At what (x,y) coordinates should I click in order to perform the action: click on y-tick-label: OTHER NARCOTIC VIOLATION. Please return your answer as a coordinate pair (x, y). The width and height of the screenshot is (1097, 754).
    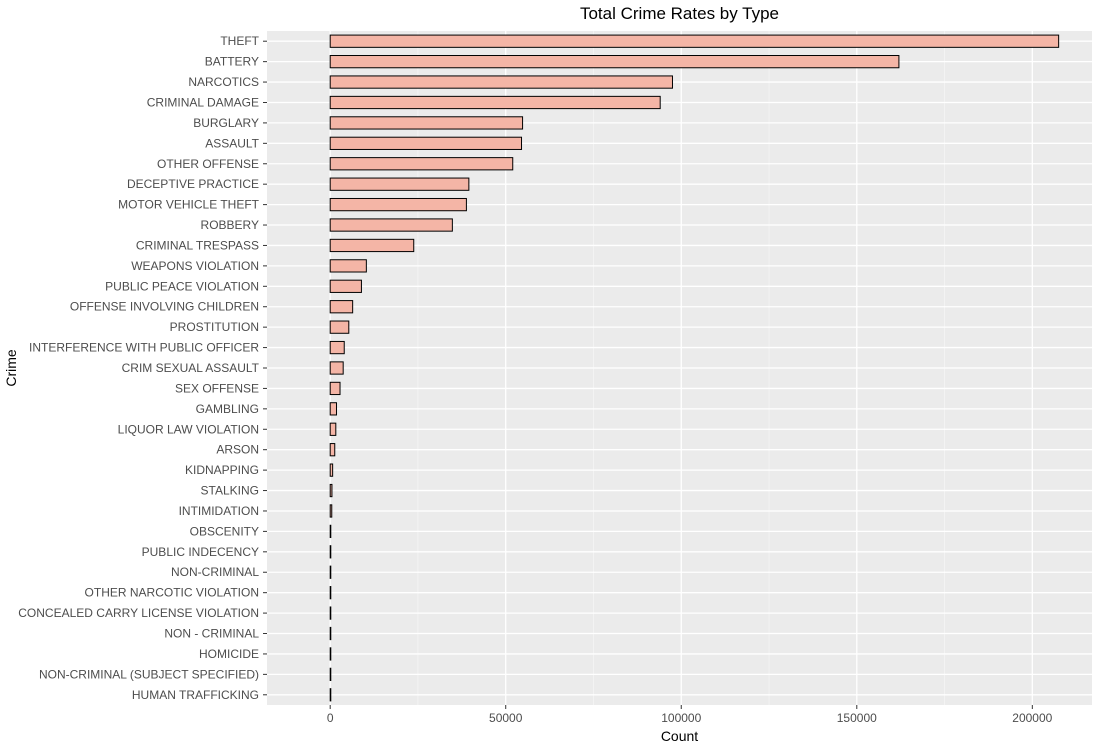
    Looking at the image, I should click on (172, 593).